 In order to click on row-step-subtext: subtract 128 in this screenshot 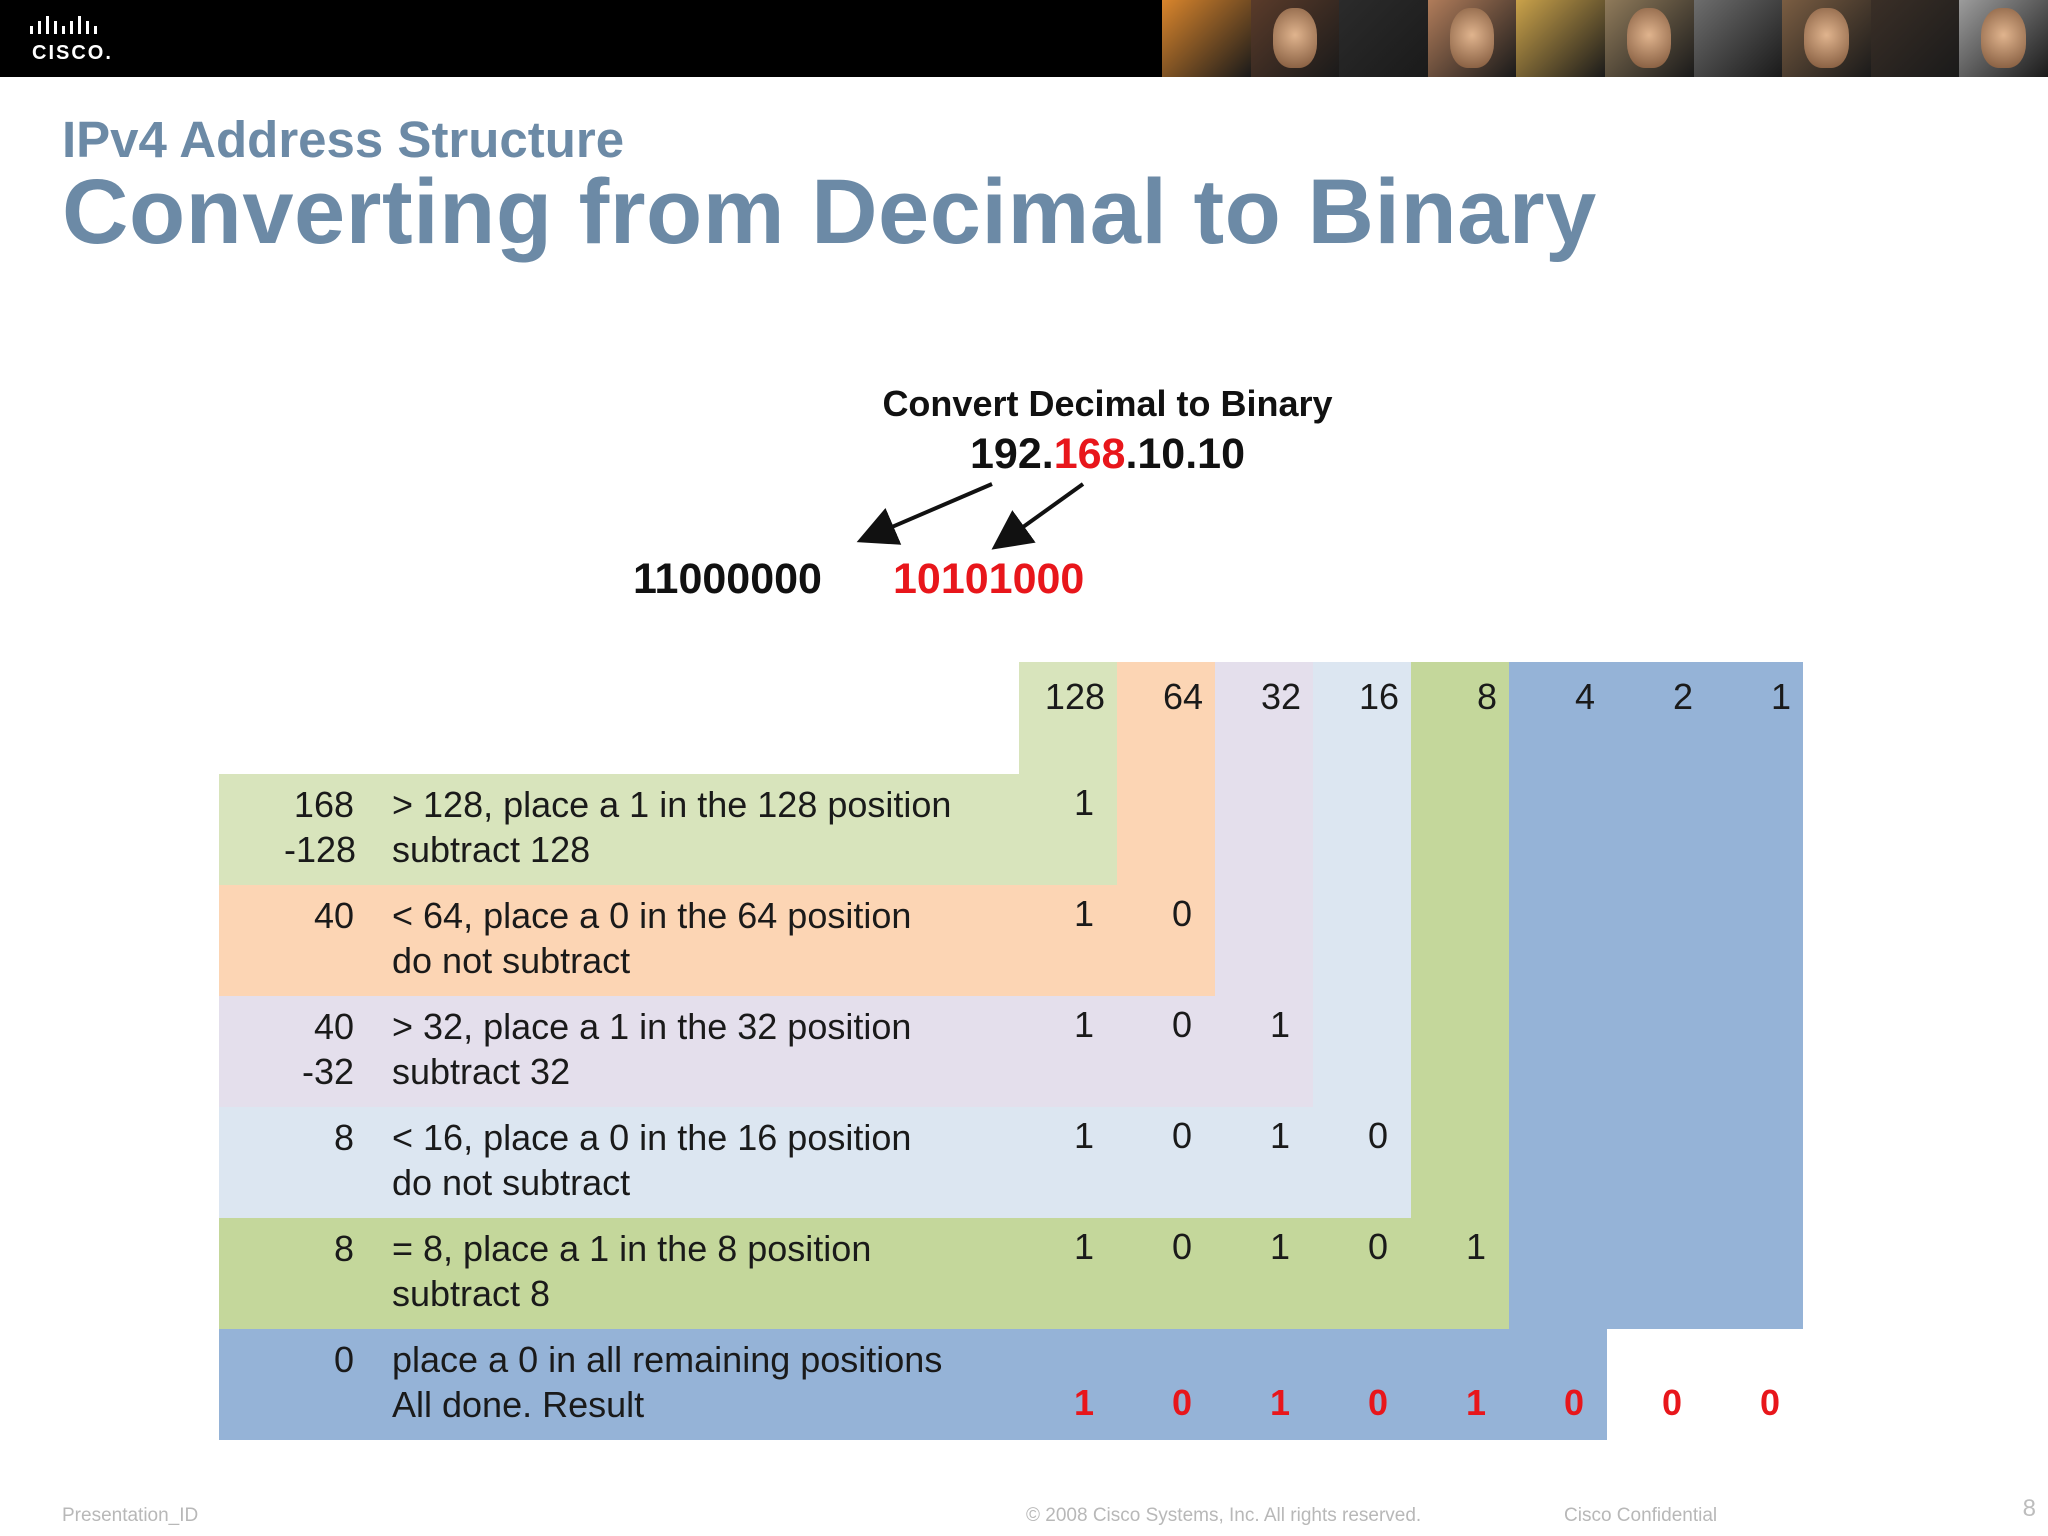, I will do `click(491, 849)`.